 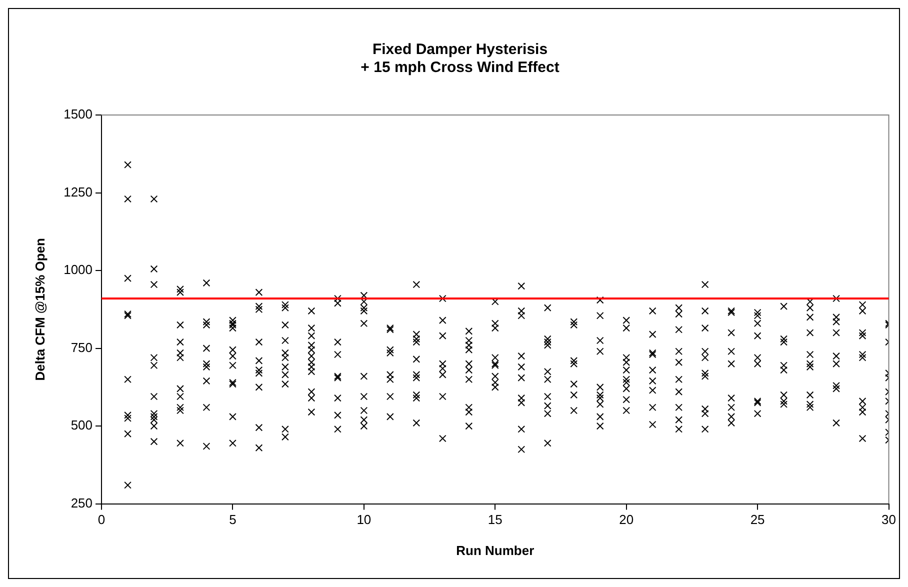 What do you see at coordinates (81, 425) in the screenshot?
I see `y-tick-label: 500` at bounding box center [81, 425].